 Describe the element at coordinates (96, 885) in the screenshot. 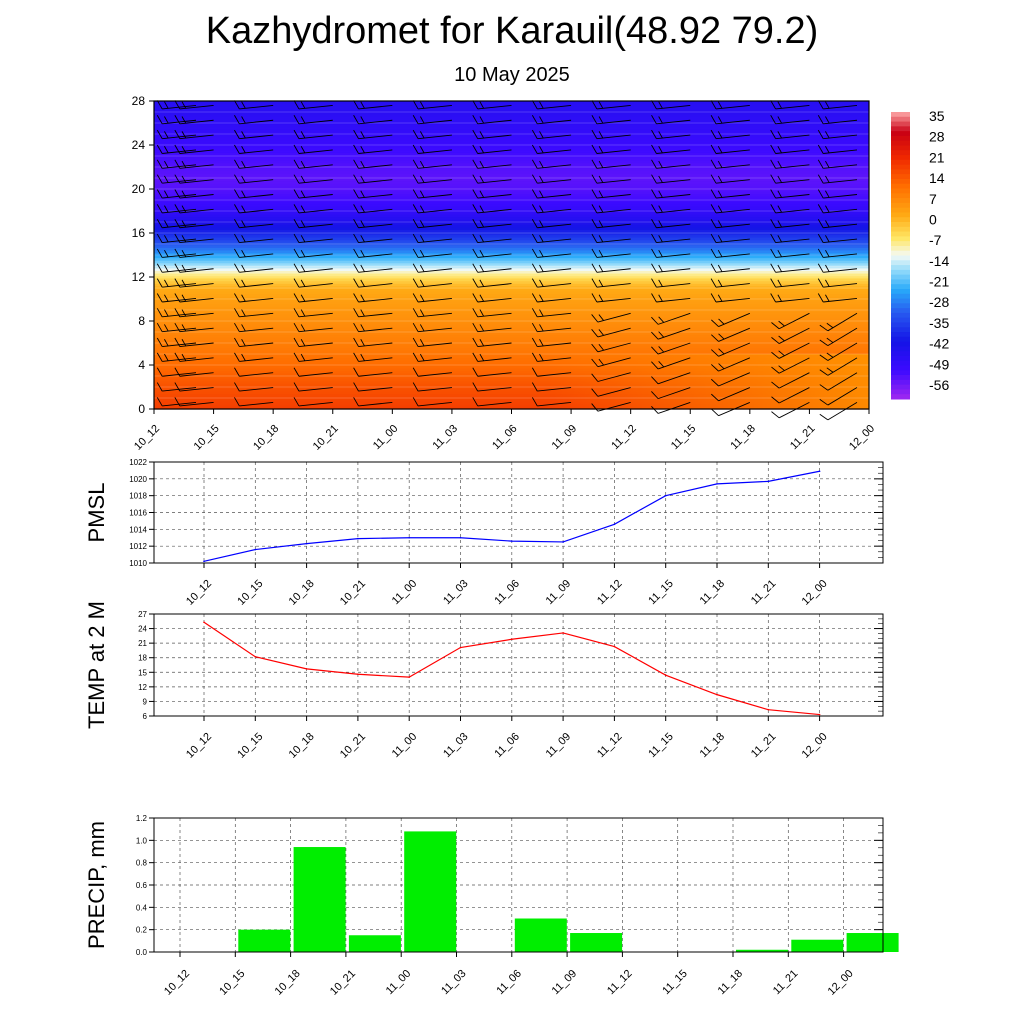

I see `ylabel-group: PRECIP, mm` at that location.